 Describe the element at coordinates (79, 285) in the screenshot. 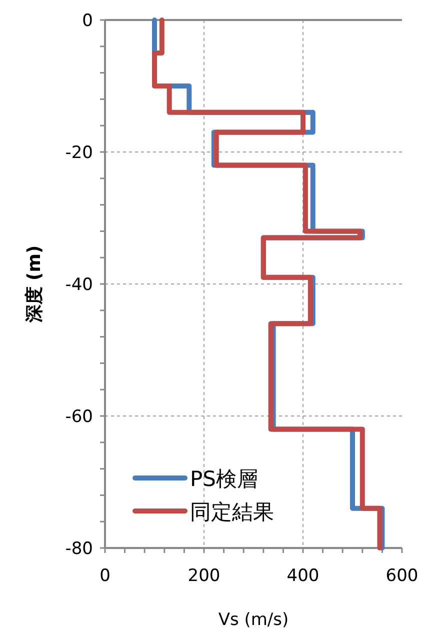

I see `y-tick-label: -40` at that location.